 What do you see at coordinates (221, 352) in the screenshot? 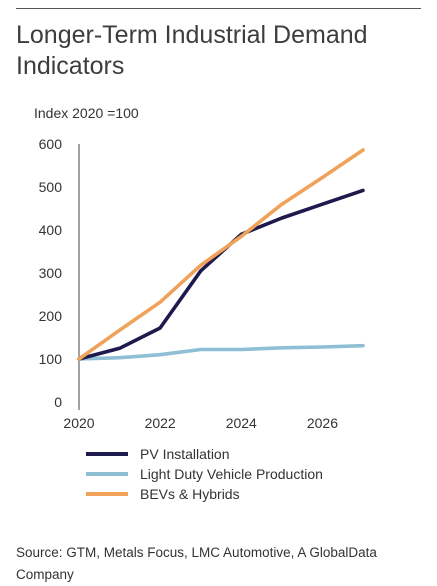
I see `series-line-light-duty-vehicle-production` at bounding box center [221, 352].